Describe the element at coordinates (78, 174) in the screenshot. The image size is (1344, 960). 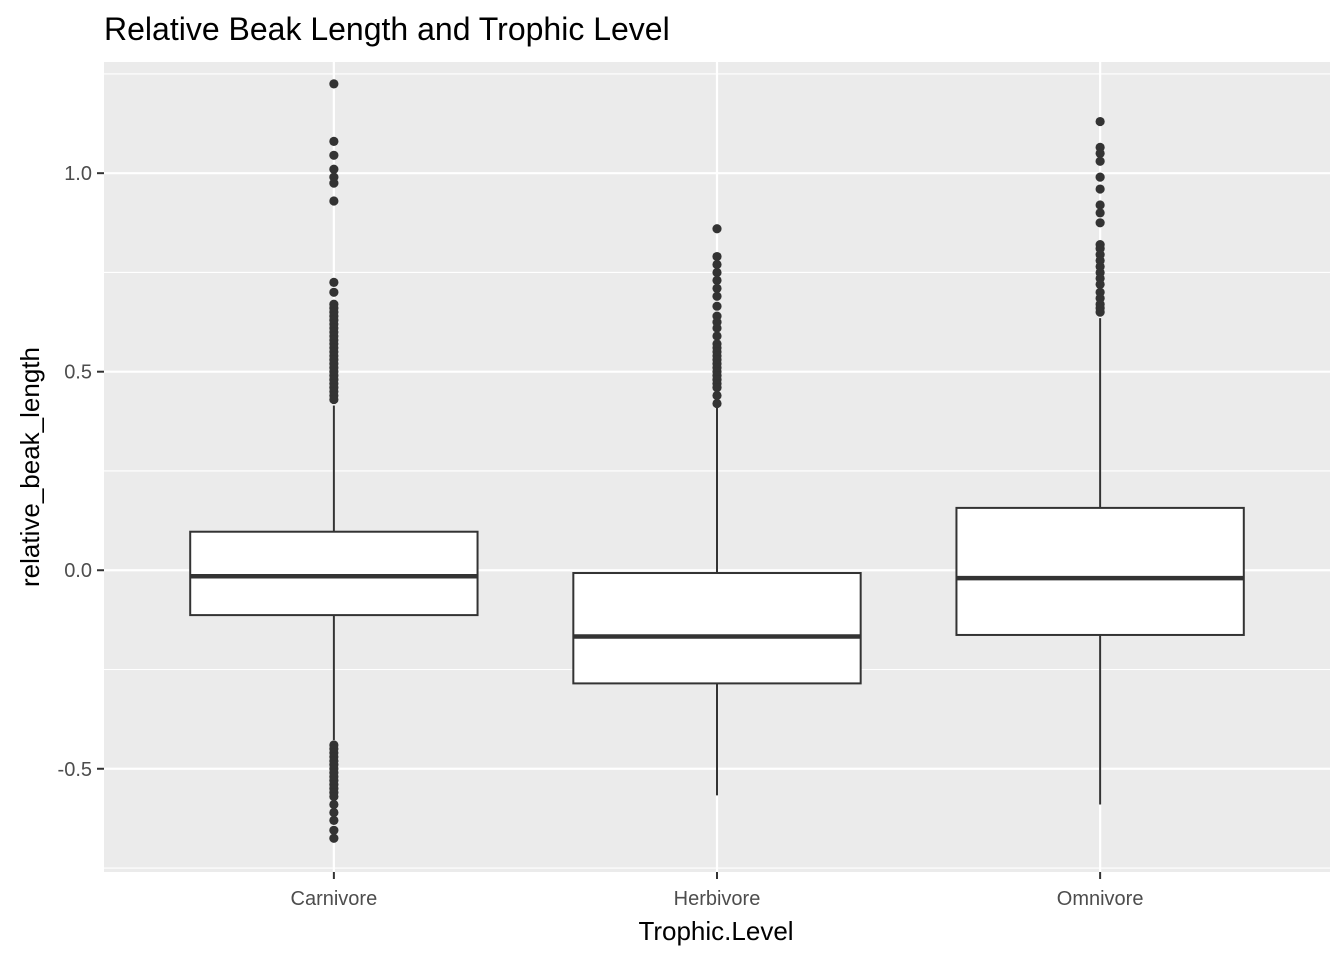
I see `y-tick-label: 1.0` at that location.